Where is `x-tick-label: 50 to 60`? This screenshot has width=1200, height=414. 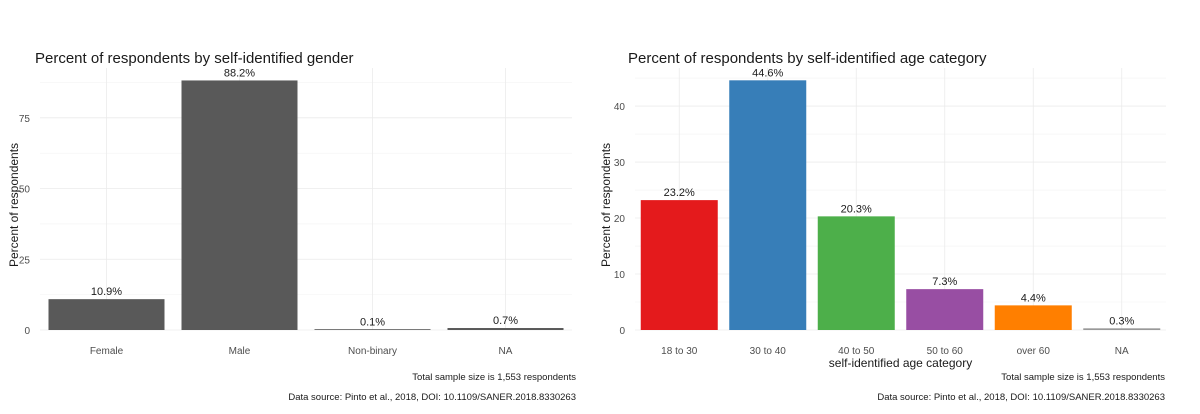 x-tick-label: 50 to 60 is located at coordinates (945, 351).